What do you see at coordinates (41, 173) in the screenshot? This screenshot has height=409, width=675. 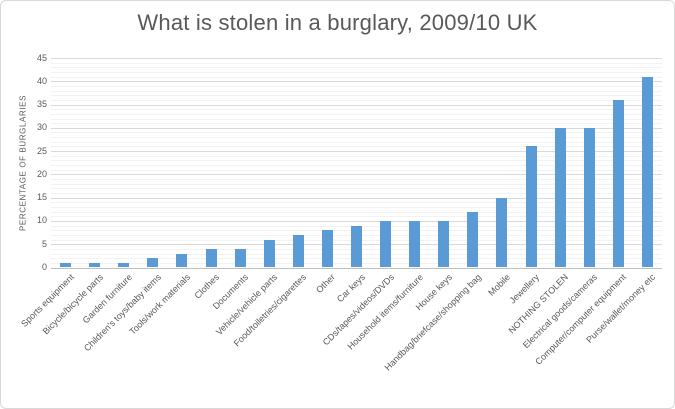 I see `y-axis-tick-label: 20` at bounding box center [41, 173].